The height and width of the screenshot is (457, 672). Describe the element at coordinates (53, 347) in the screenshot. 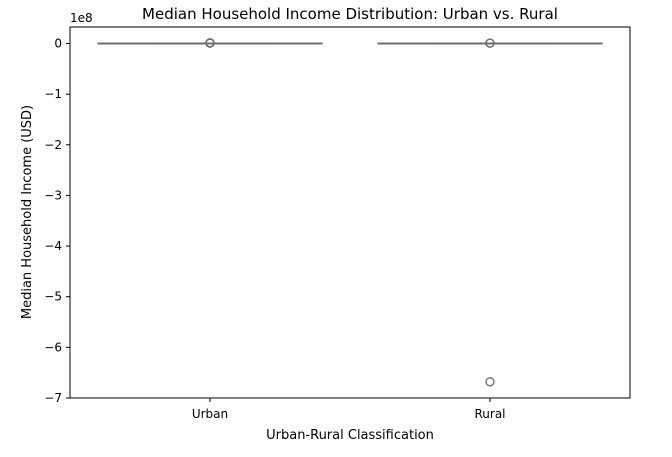

I see `y-tick-label: −6` at that location.